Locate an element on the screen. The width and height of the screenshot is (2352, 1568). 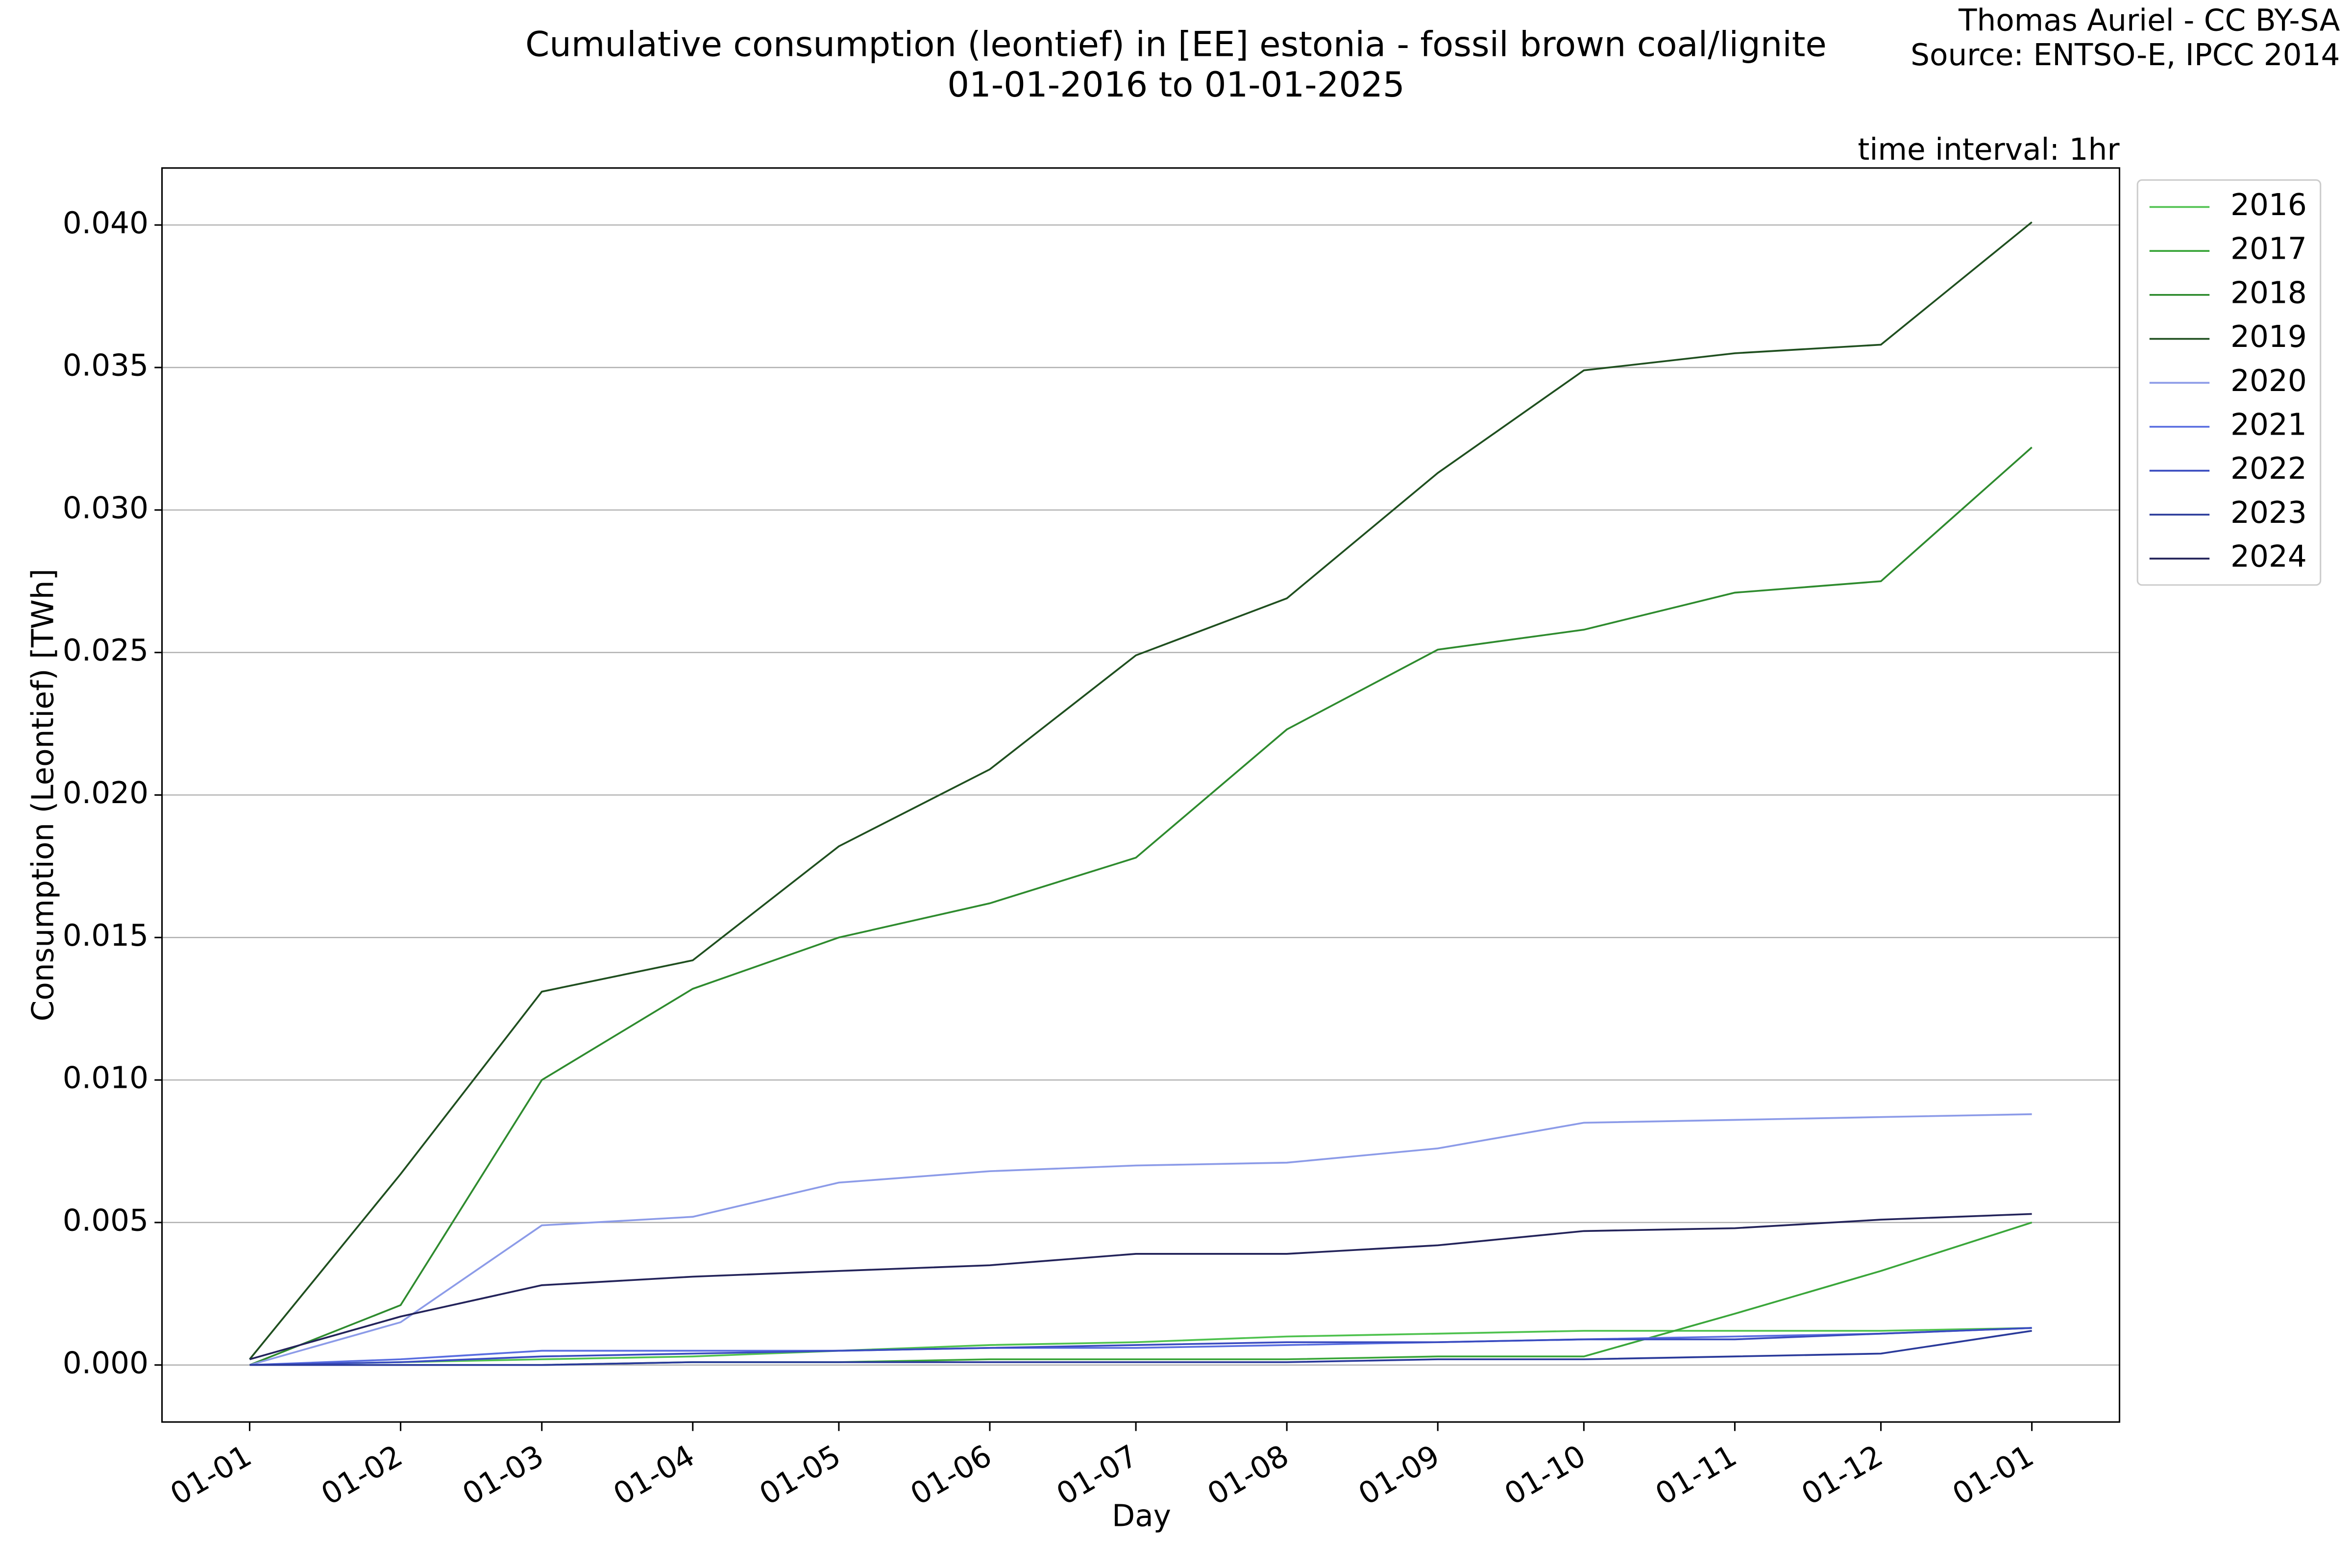
y-tick-label: 0.030 is located at coordinates (105, 507).